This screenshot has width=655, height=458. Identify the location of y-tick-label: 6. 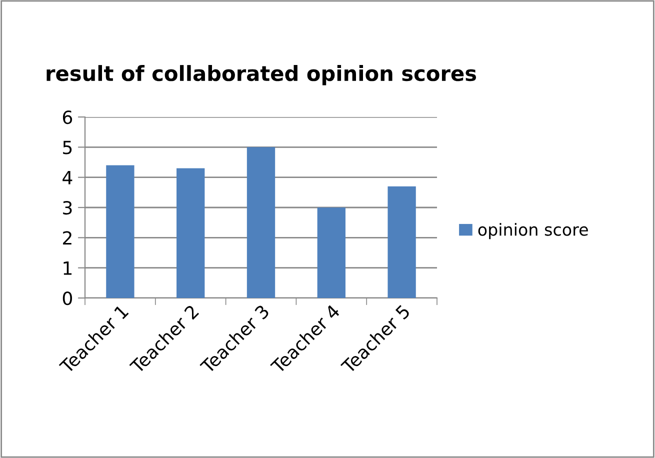
(67, 117).